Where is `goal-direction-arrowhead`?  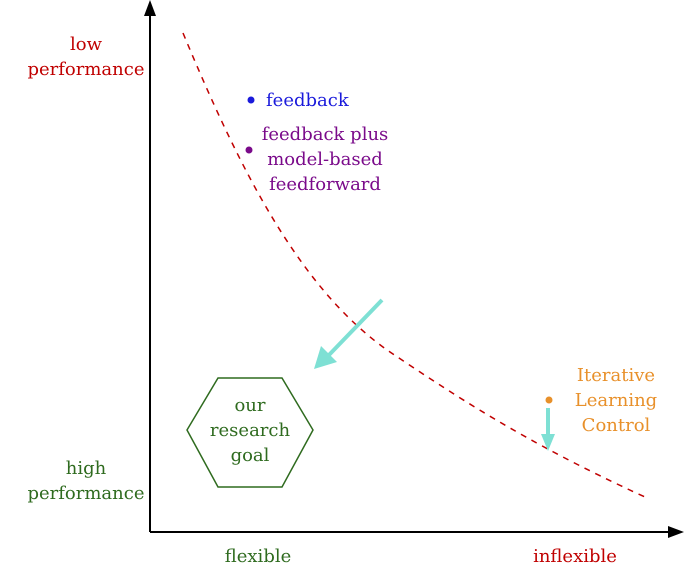
goal-direction-arrowhead is located at coordinates (325, 357).